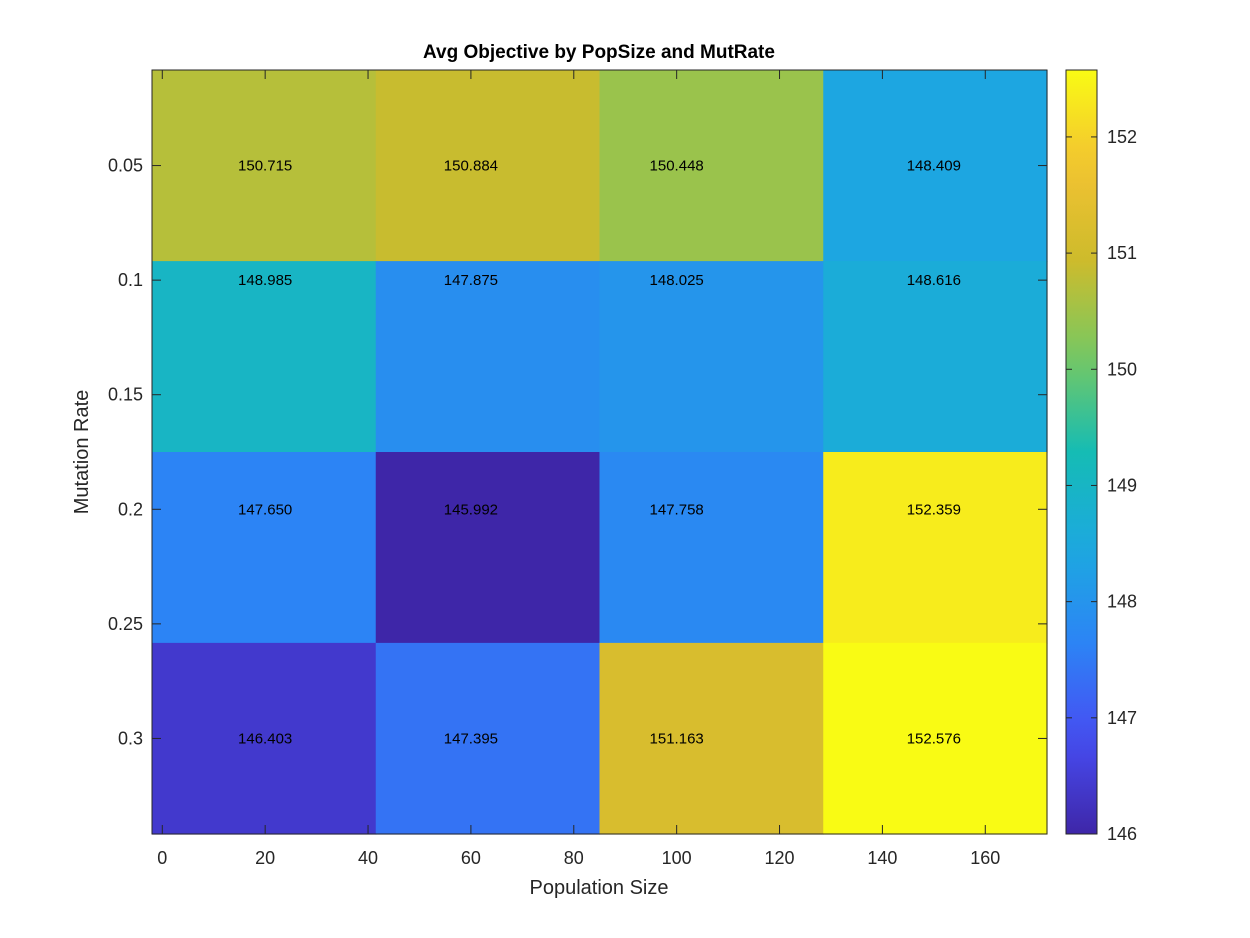 The height and width of the screenshot is (938, 1250). What do you see at coordinates (934, 280) in the screenshot?
I see `cell-value-label: 148.616` at bounding box center [934, 280].